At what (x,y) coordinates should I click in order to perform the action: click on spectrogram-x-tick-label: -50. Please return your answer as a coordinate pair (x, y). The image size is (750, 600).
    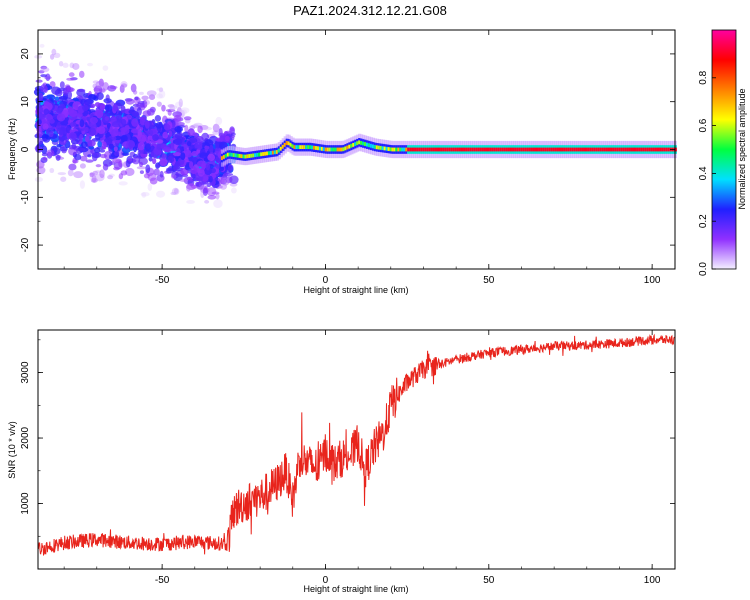
    Looking at the image, I should click on (162, 280).